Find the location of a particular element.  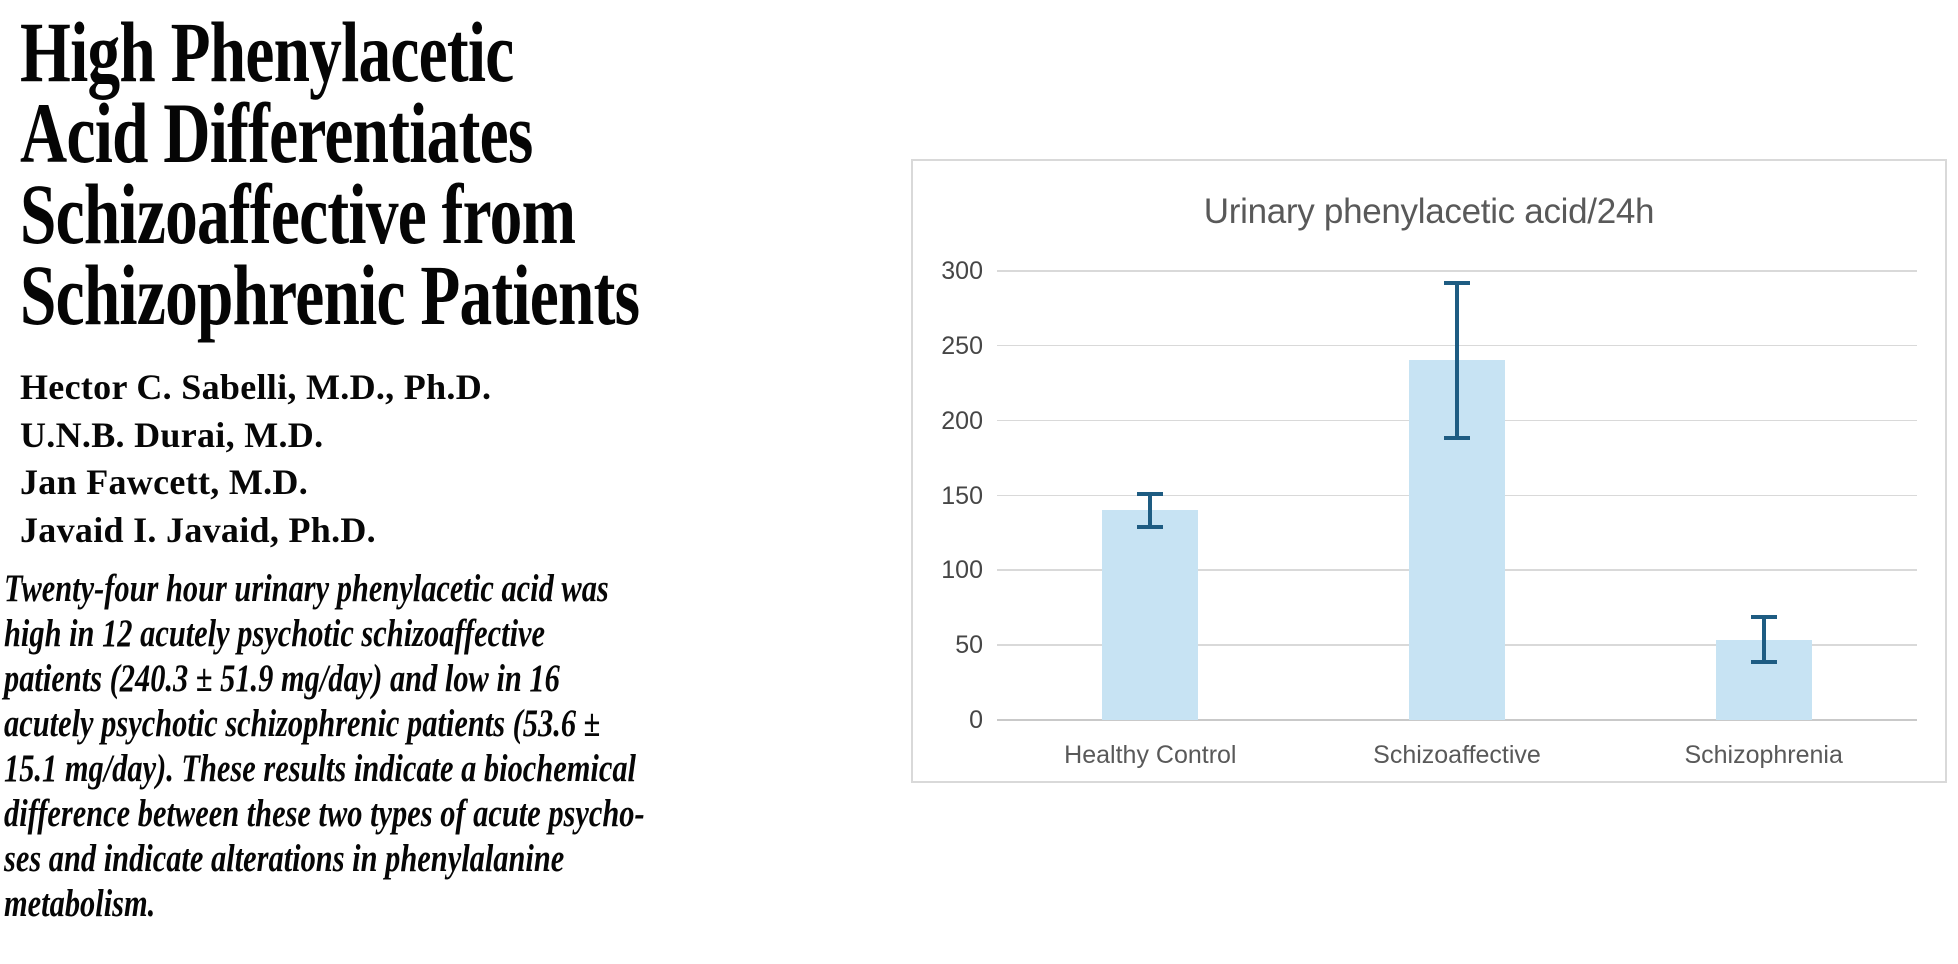

error-cap-top-healthy-control is located at coordinates (1150, 494).